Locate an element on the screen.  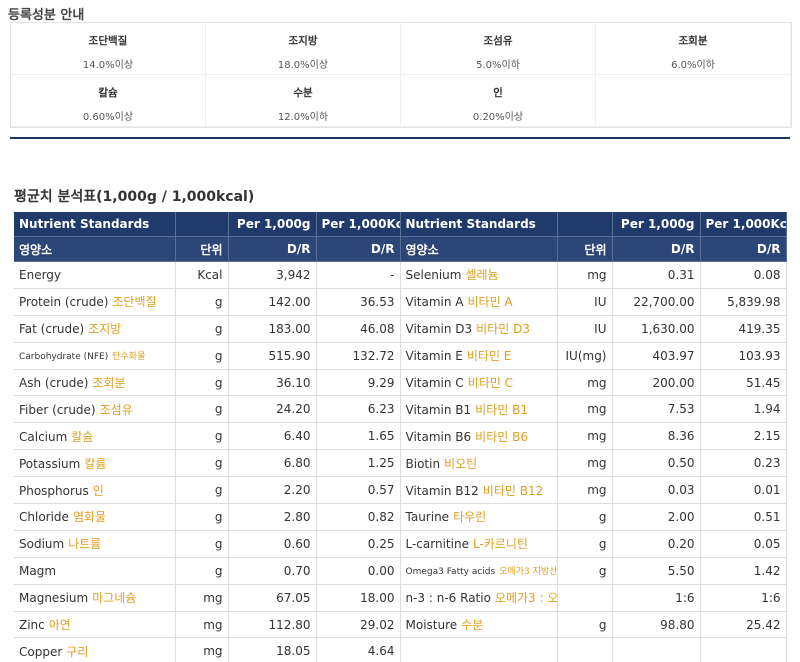
value-cell: 0.01 is located at coordinates (743, 490).